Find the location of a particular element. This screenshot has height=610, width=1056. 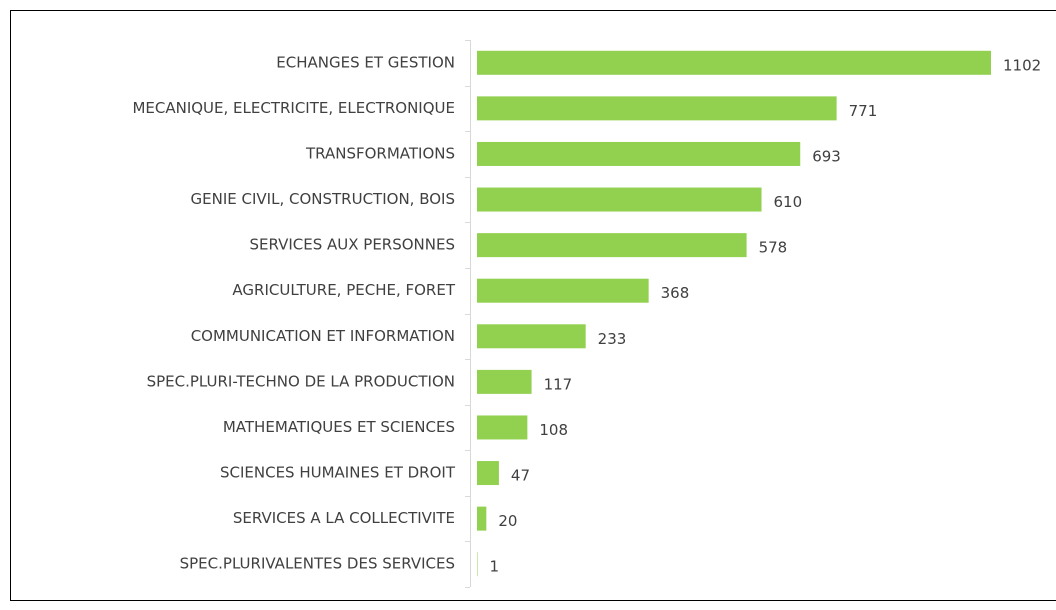

value-label: 693 is located at coordinates (826, 156).